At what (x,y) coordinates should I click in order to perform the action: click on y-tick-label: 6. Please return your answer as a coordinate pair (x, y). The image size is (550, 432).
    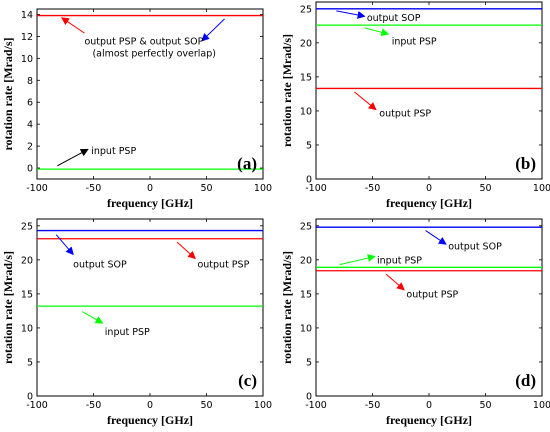
    Looking at the image, I should click on (30, 103).